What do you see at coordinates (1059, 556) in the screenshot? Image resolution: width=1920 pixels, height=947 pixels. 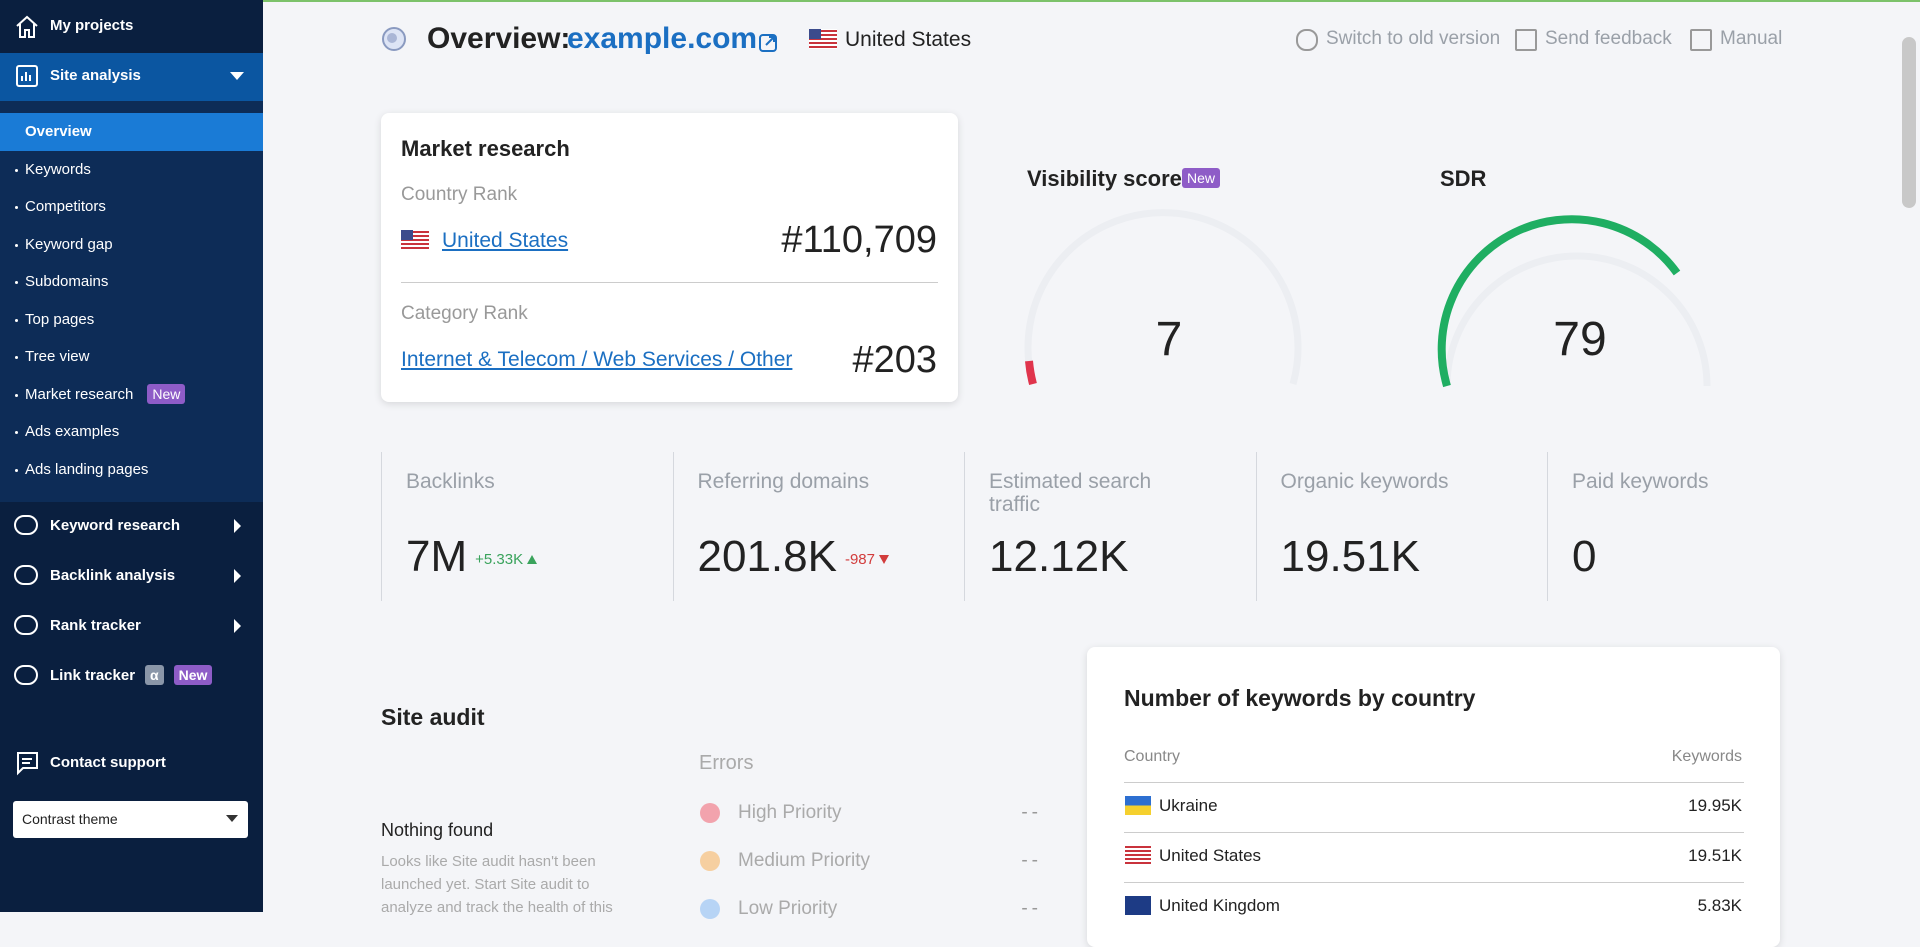 I see `metric-value: 12.12K` at bounding box center [1059, 556].